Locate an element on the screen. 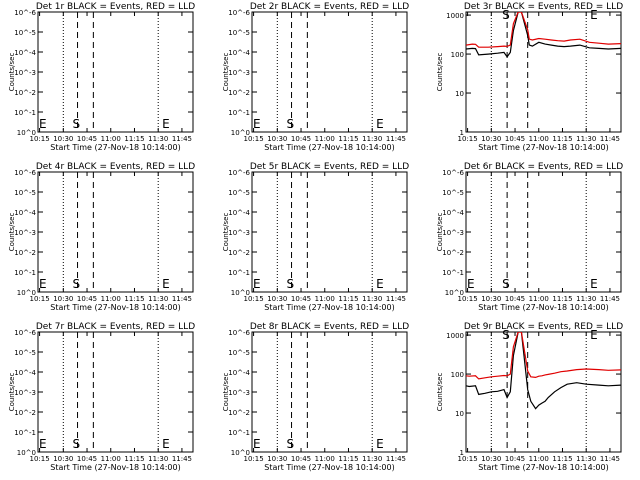 This screenshot has width=640, height=480. panel-title: Det 6r BLACK = Events, RED = LLD is located at coordinates (543, 167).